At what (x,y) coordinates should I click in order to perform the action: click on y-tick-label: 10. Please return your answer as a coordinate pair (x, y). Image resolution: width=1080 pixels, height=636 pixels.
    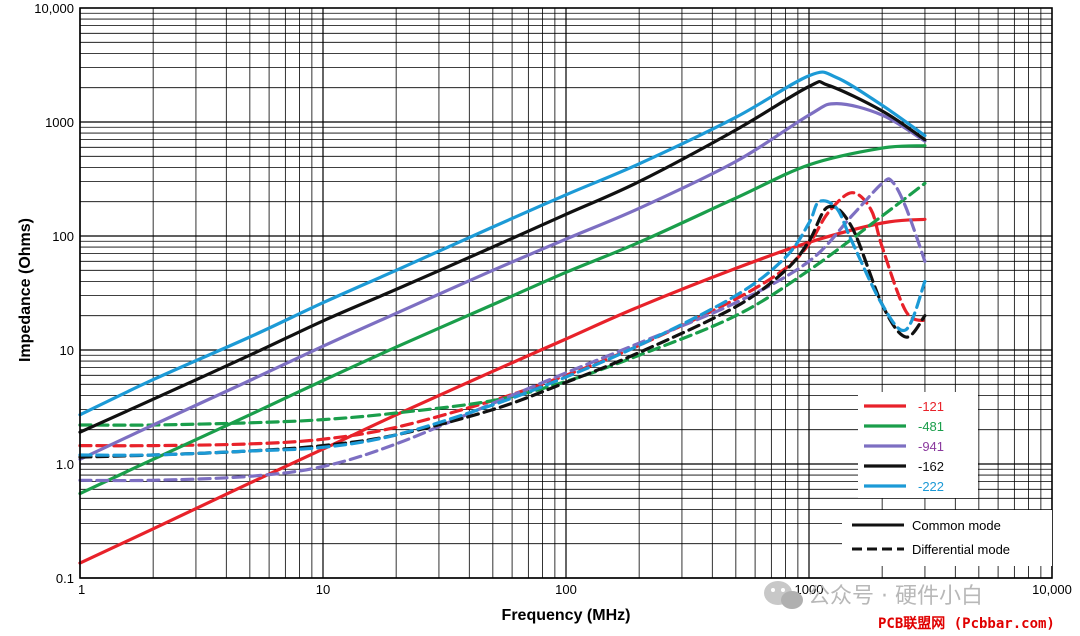
    Looking at the image, I should click on (67, 350).